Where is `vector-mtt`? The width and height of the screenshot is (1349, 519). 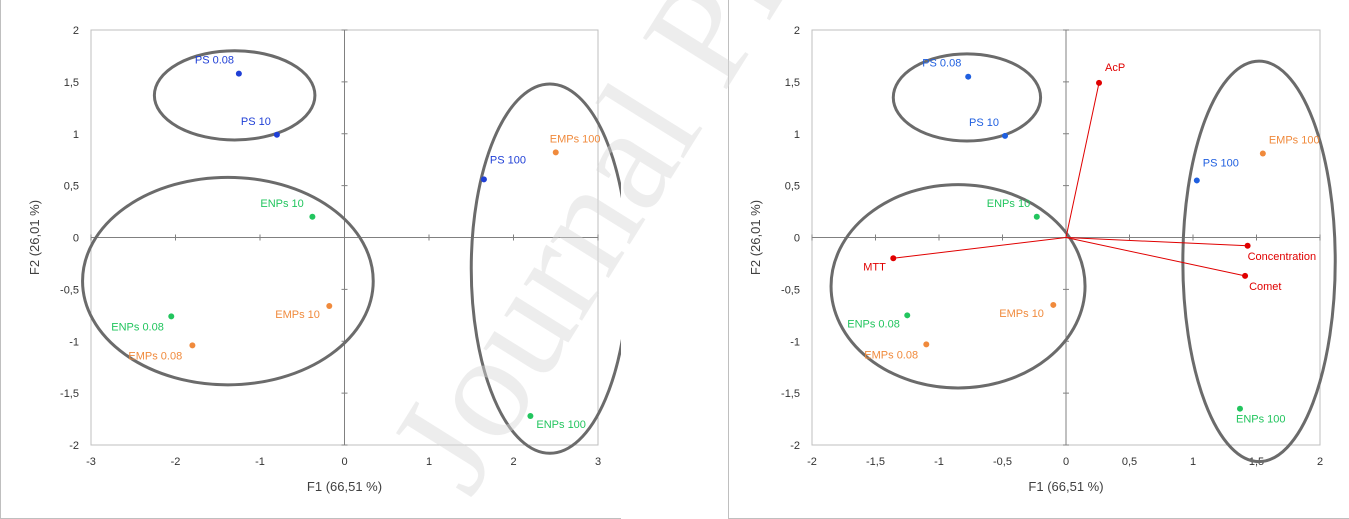 vector-mtt is located at coordinates (980, 248).